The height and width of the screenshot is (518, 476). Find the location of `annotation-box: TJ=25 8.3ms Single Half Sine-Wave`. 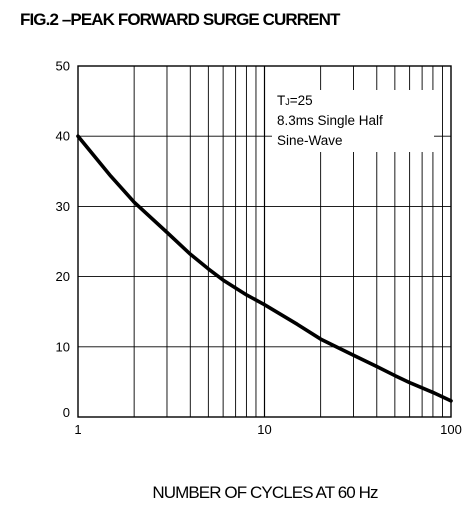

annotation-box: TJ=25 8.3ms Single Half Sine-Wave is located at coordinates (353, 121).